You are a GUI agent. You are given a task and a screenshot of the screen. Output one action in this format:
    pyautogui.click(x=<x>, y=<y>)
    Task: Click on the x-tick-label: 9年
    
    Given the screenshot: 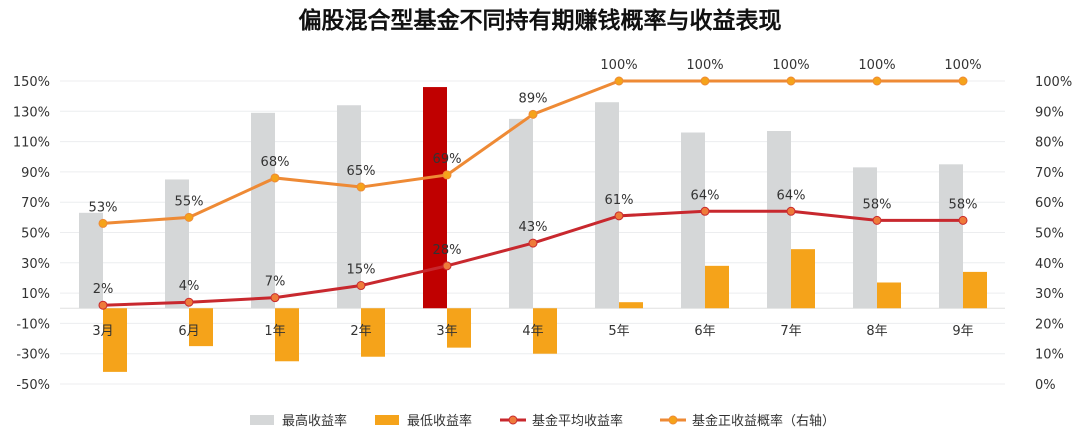 What is the action you would take?
    pyautogui.click(x=962, y=331)
    